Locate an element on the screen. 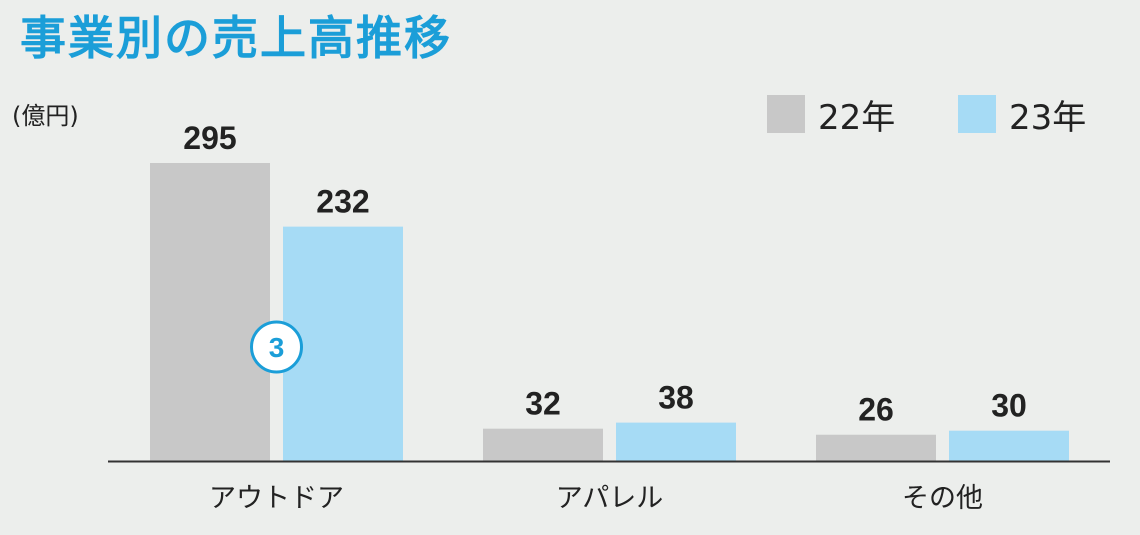 The height and width of the screenshot is (535, 1140). value-label: 232 is located at coordinates (342, 202).